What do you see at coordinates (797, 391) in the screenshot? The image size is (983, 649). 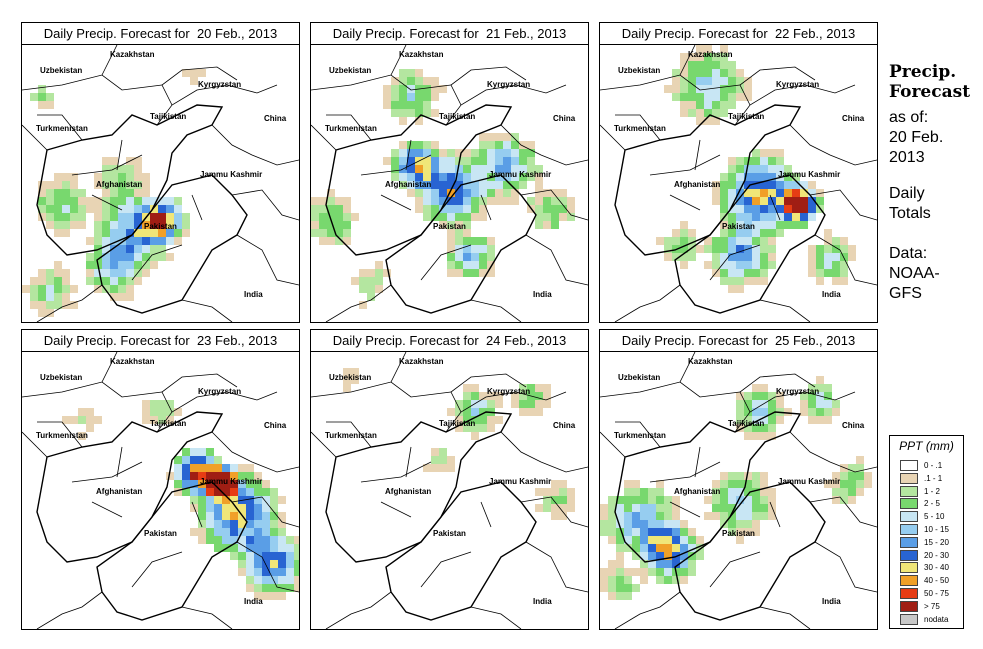 I see `country-label-kyrgyzstan: Kyrgyzstan` at bounding box center [797, 391].